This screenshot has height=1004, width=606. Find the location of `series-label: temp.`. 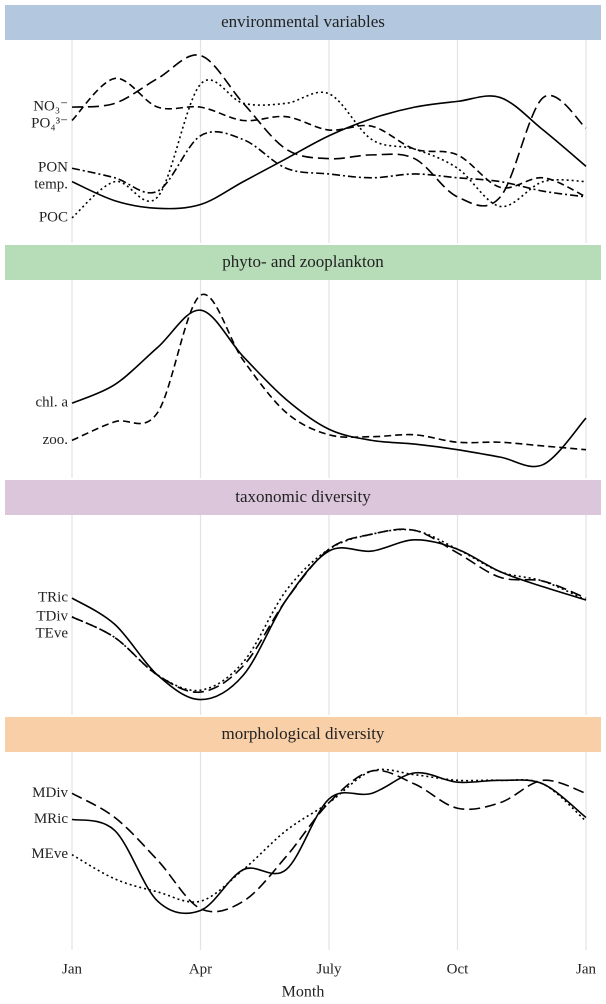

series-label: temp. is located at coordinates (51, 185).